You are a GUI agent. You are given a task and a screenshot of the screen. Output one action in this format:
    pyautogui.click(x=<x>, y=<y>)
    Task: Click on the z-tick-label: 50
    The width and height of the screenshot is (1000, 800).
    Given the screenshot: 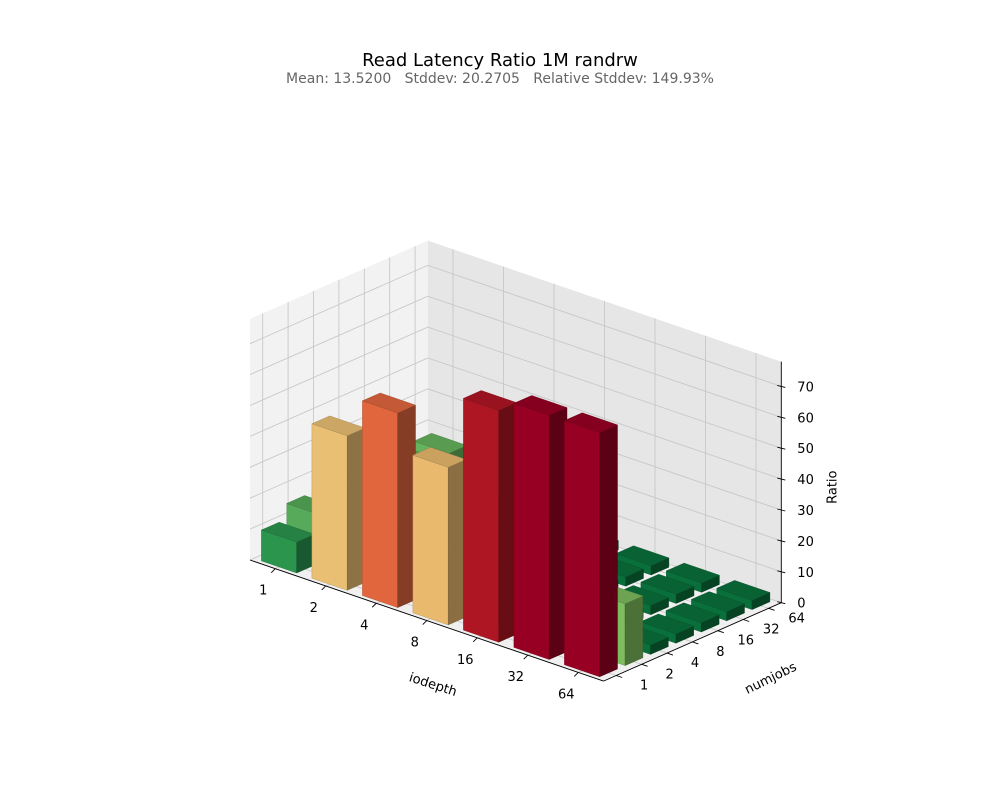 What is the action you would take?
    pyautogui.click(x=805, y=449)
    